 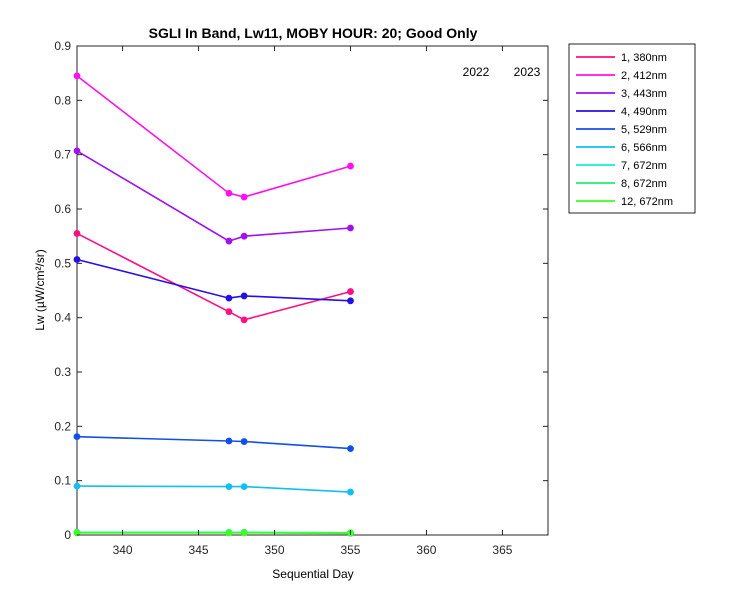 I want to click on x-tick-label: 340, so click(x=123, y=550).